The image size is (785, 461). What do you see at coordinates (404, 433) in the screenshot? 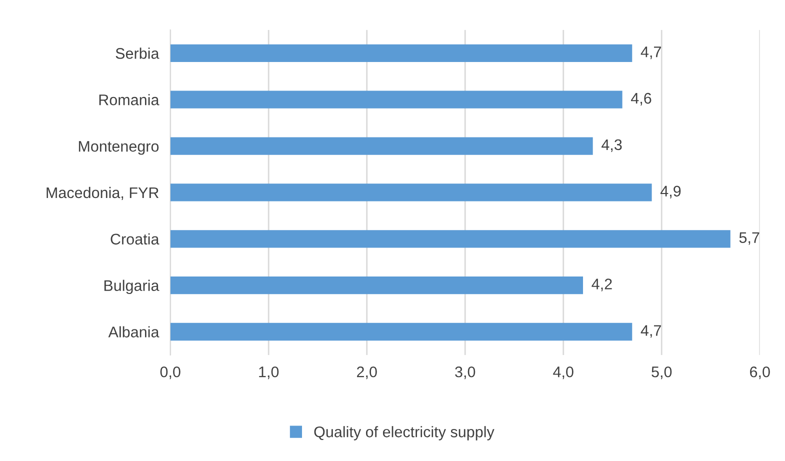
I see `legend-label: Quality of electricity supply` at bounding box center [404, 433].